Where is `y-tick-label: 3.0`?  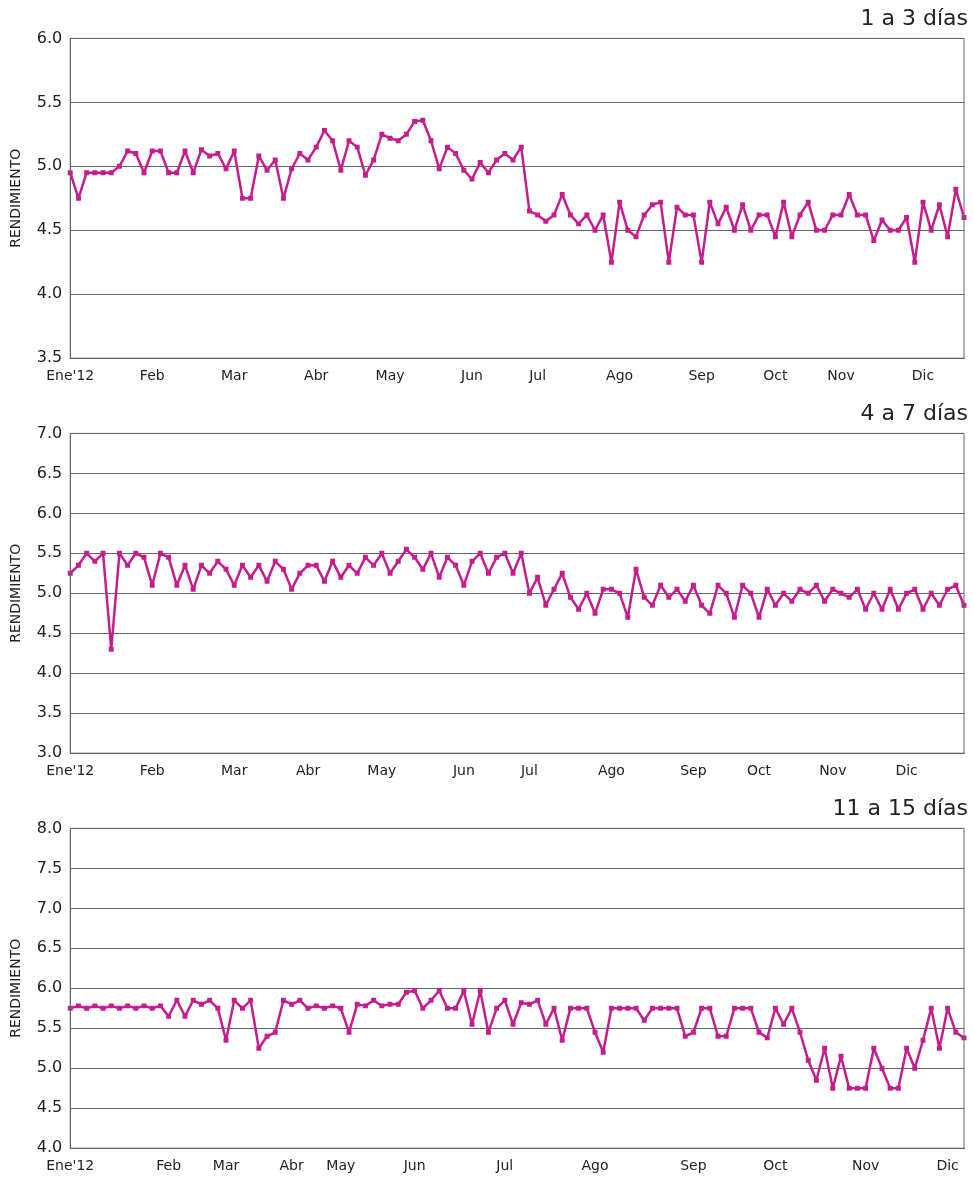
y-tick-label: 3.0 is located at coordinates (49, 752).